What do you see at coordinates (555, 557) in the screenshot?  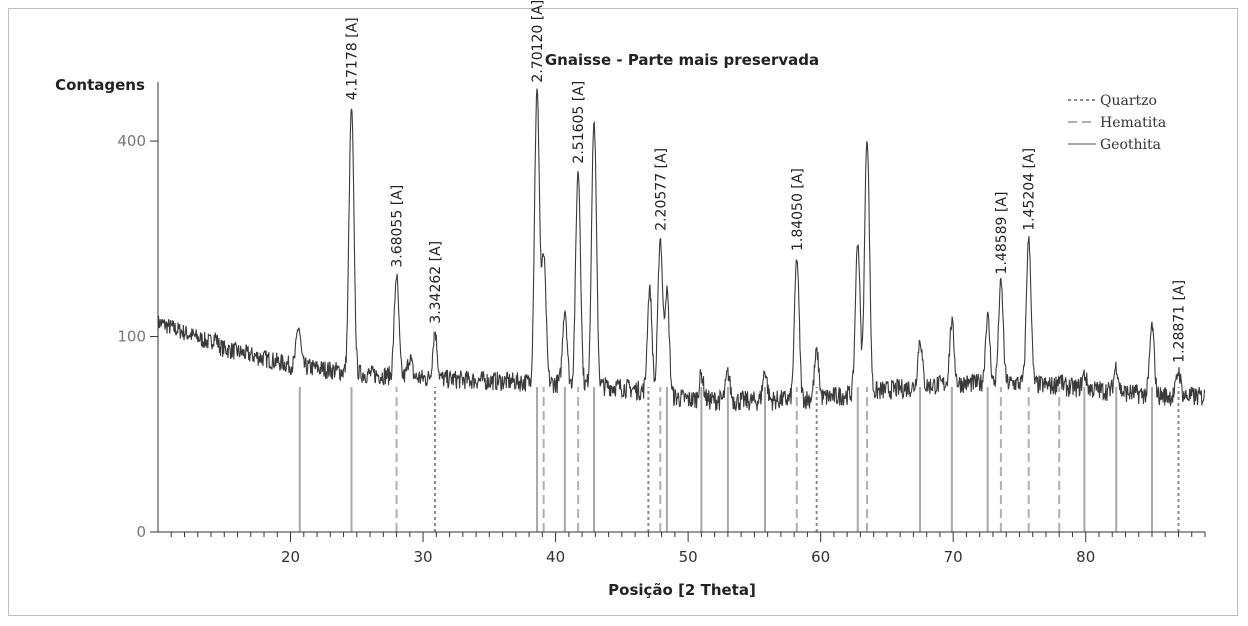 I see `x-tick-label: 40` at bounding box center [555, 557].